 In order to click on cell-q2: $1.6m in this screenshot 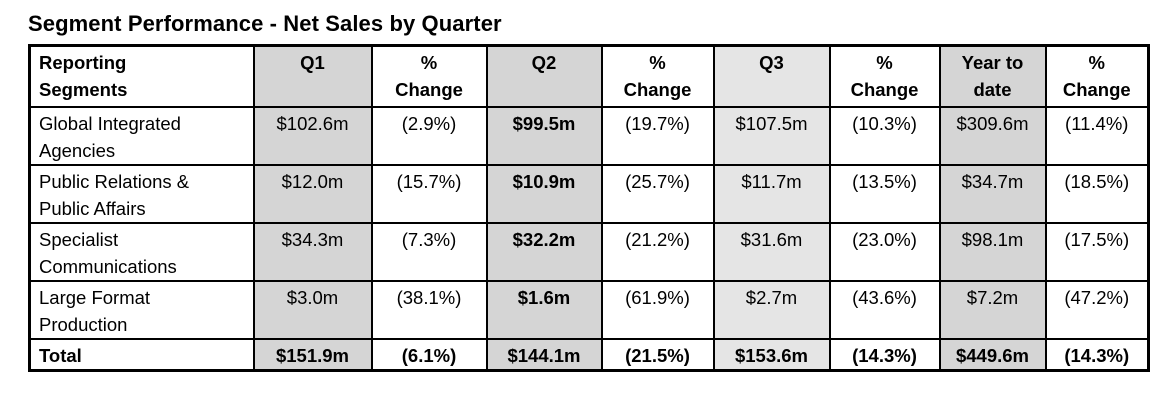, I will do `click(544, 309)`.